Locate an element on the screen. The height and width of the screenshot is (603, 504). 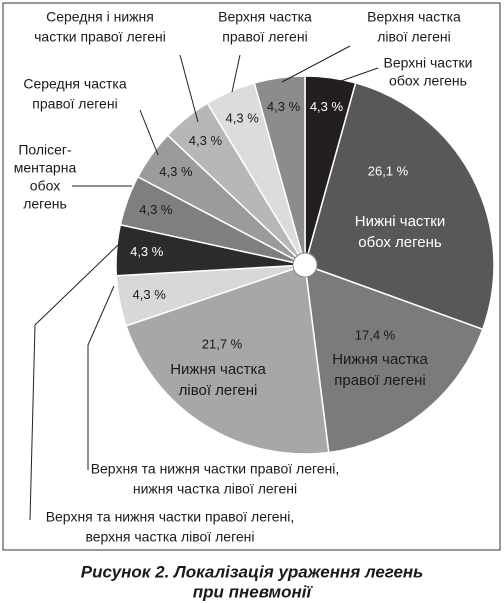
caption: при пневмонії is located at coordinates (253, 591).